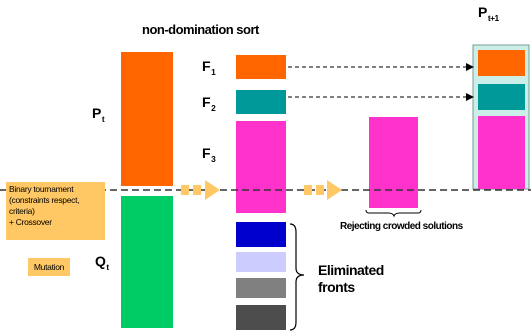 This screenshot has width=531, height=335. I want to click on front-f1-bar, so click(261, 67).